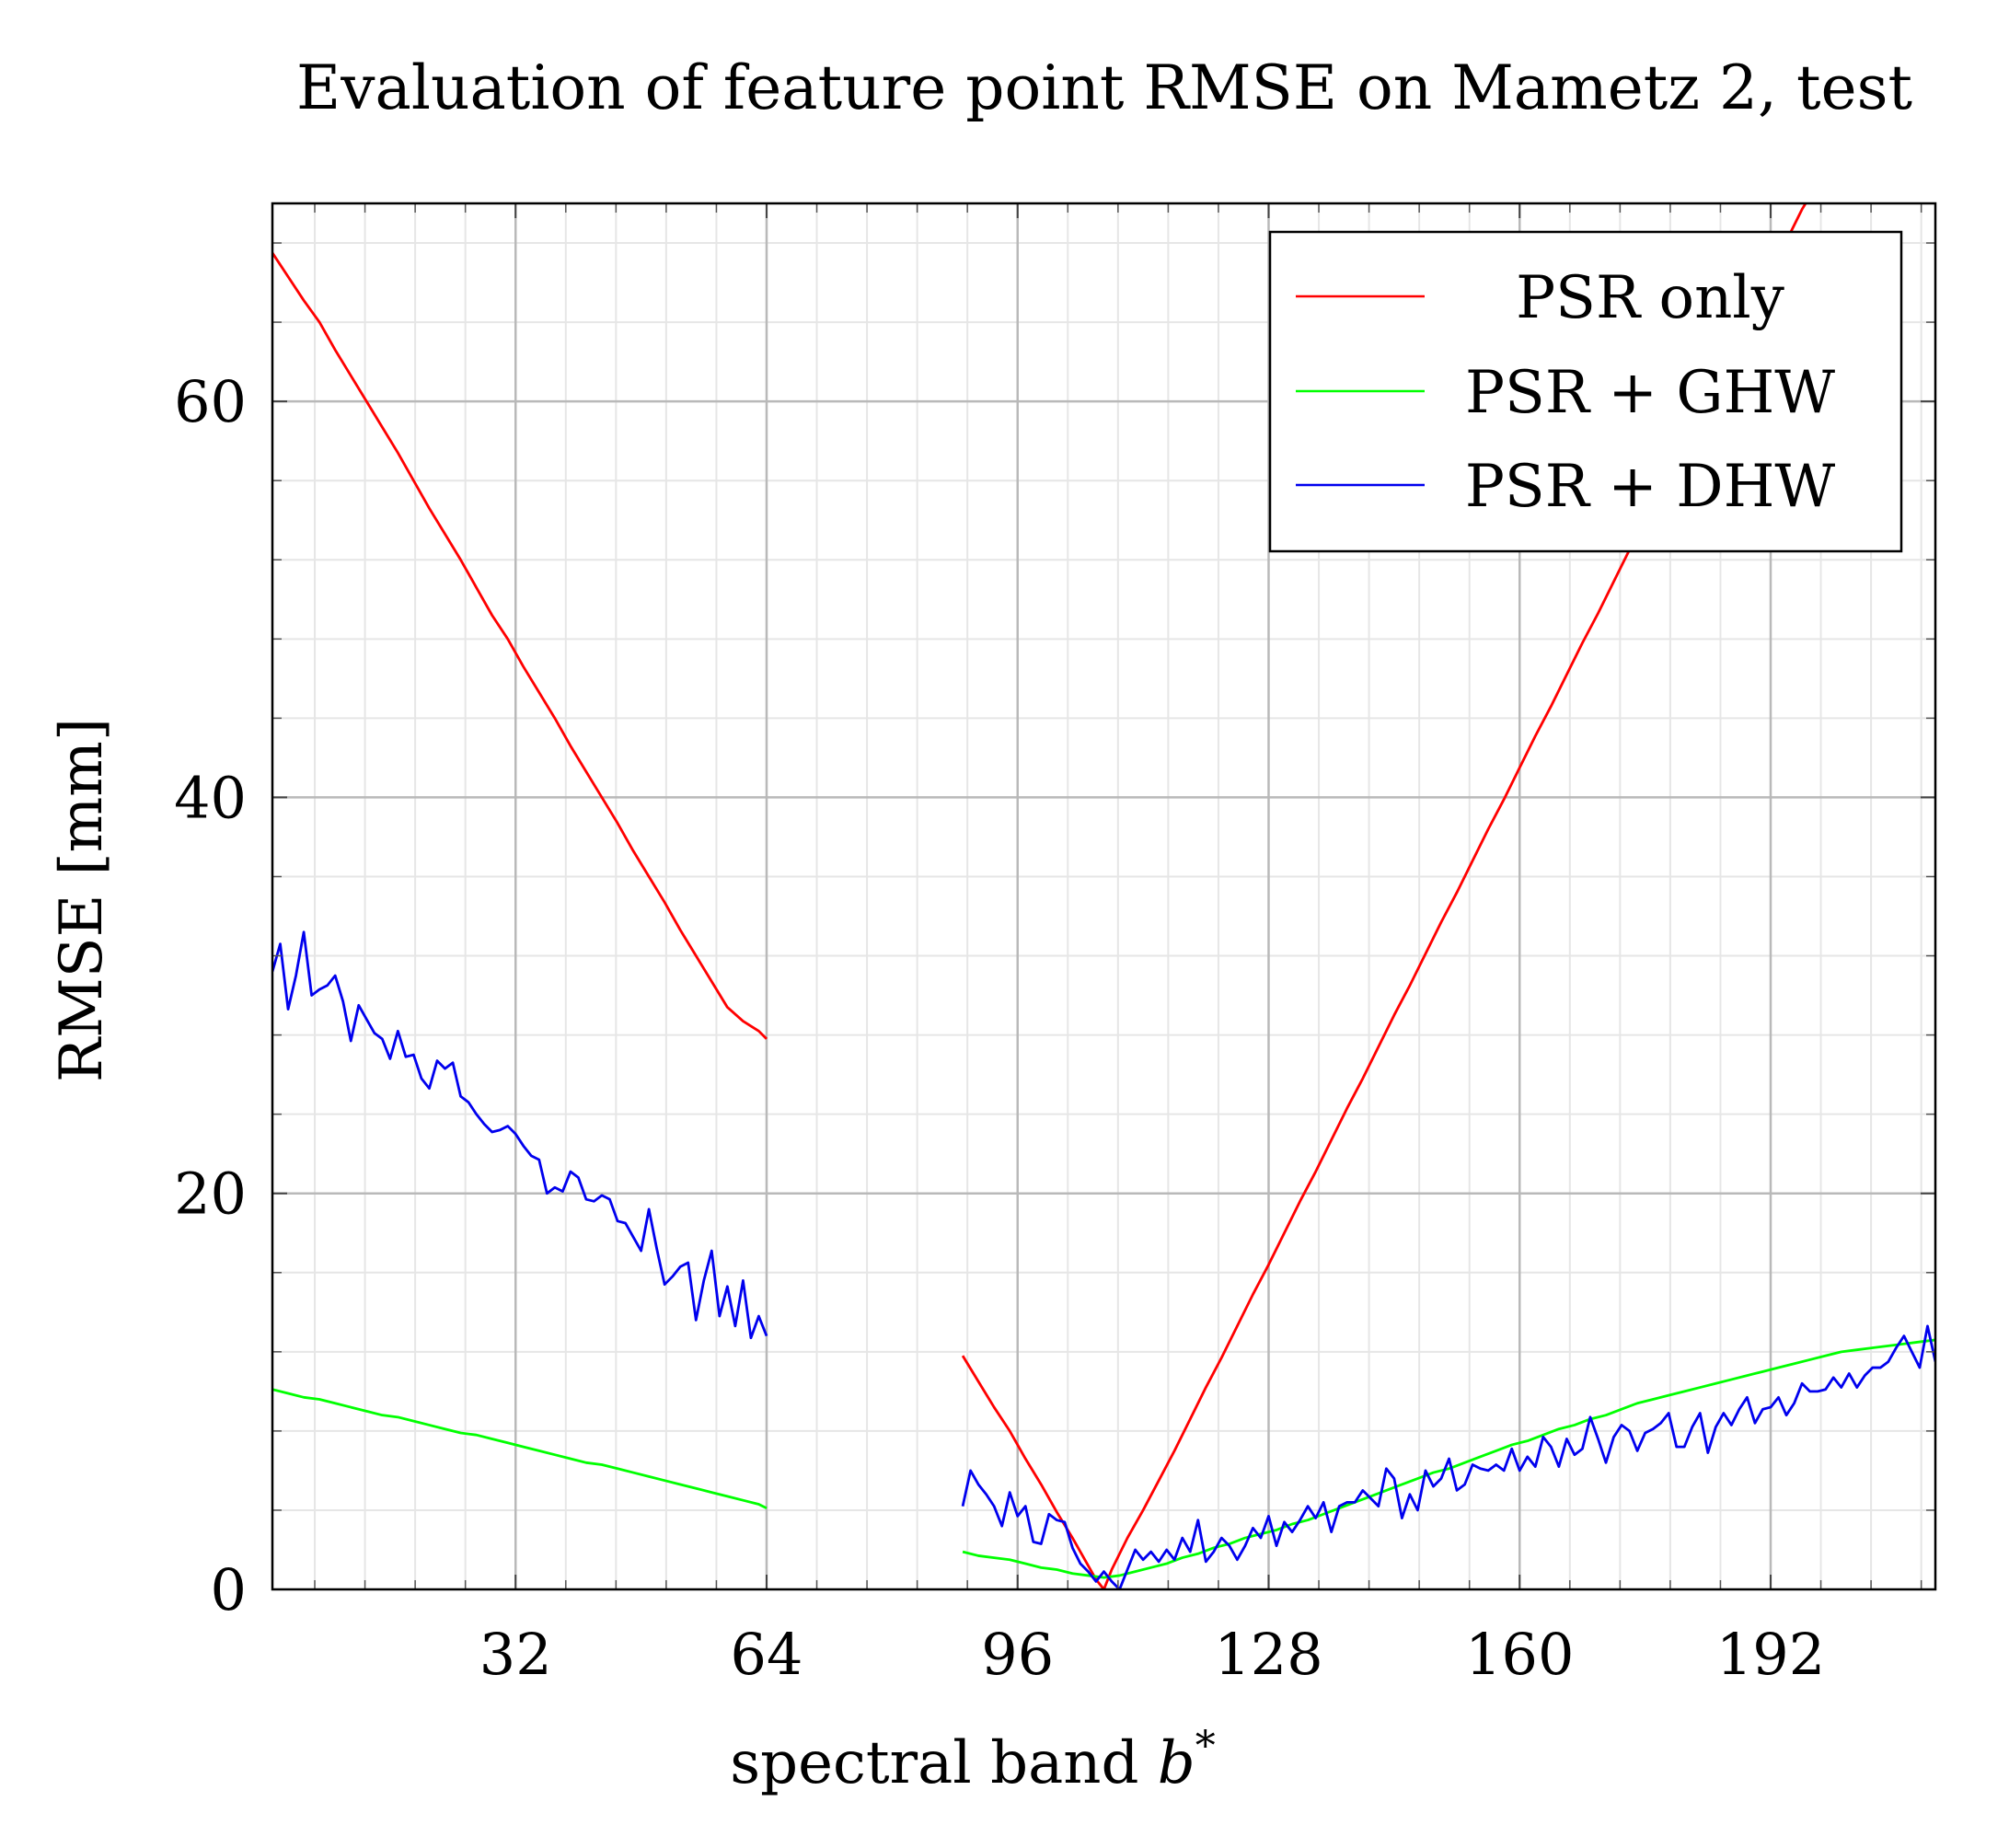  What do you see at coordinates (1650, 393) in the screenshot?
I see `legend-label-psr-ghw: PSR + GHW` at bounding box center [1650, 393].